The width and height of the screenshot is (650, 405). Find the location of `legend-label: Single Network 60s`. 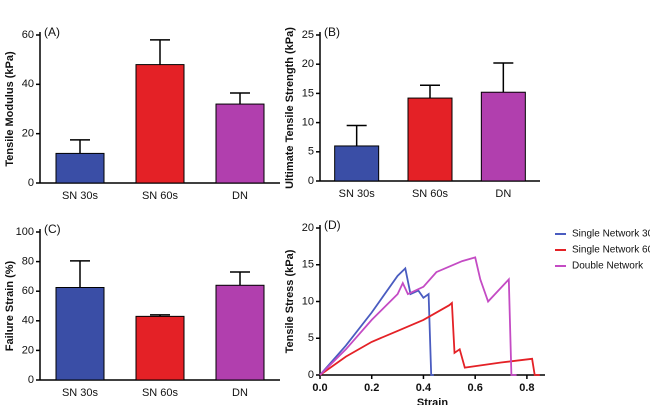

legend-label: Single Network 60s is located at coordinates (611, 250).